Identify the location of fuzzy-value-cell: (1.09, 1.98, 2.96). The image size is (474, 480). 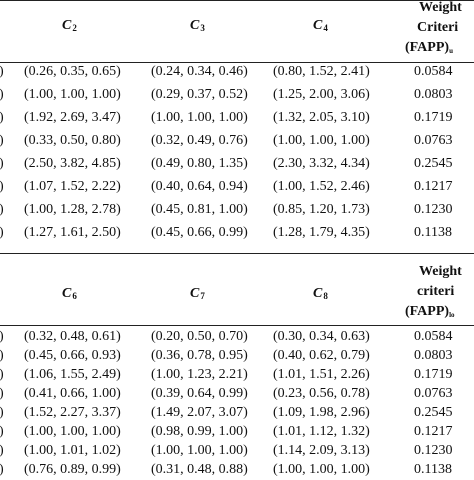
(321, 412).